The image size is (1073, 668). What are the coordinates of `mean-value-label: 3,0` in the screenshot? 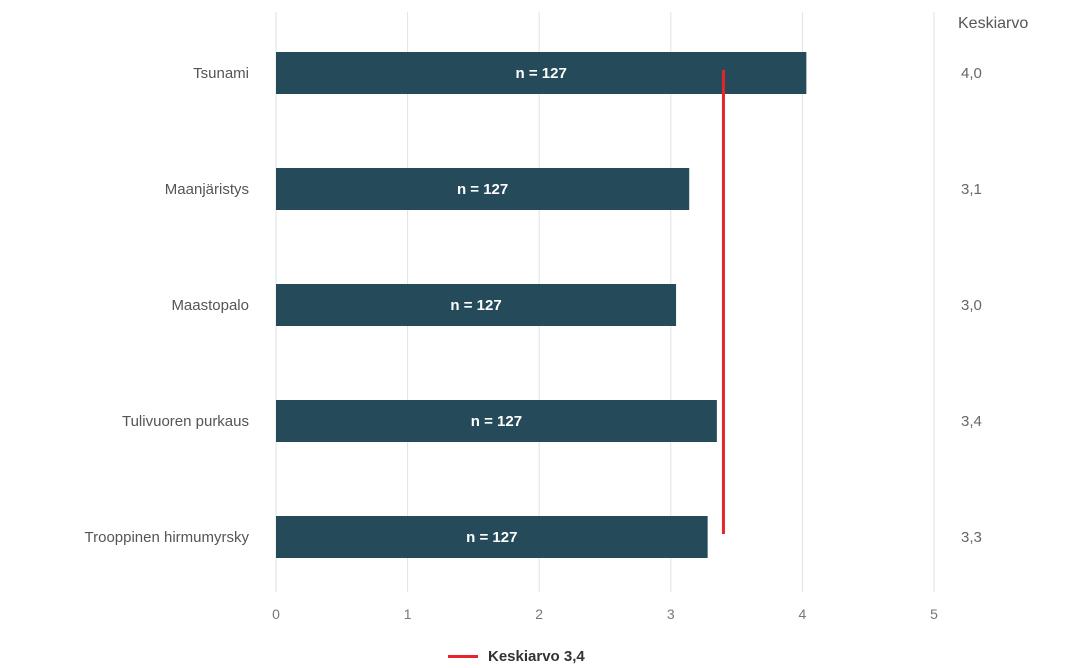 It's located at (971, 305).